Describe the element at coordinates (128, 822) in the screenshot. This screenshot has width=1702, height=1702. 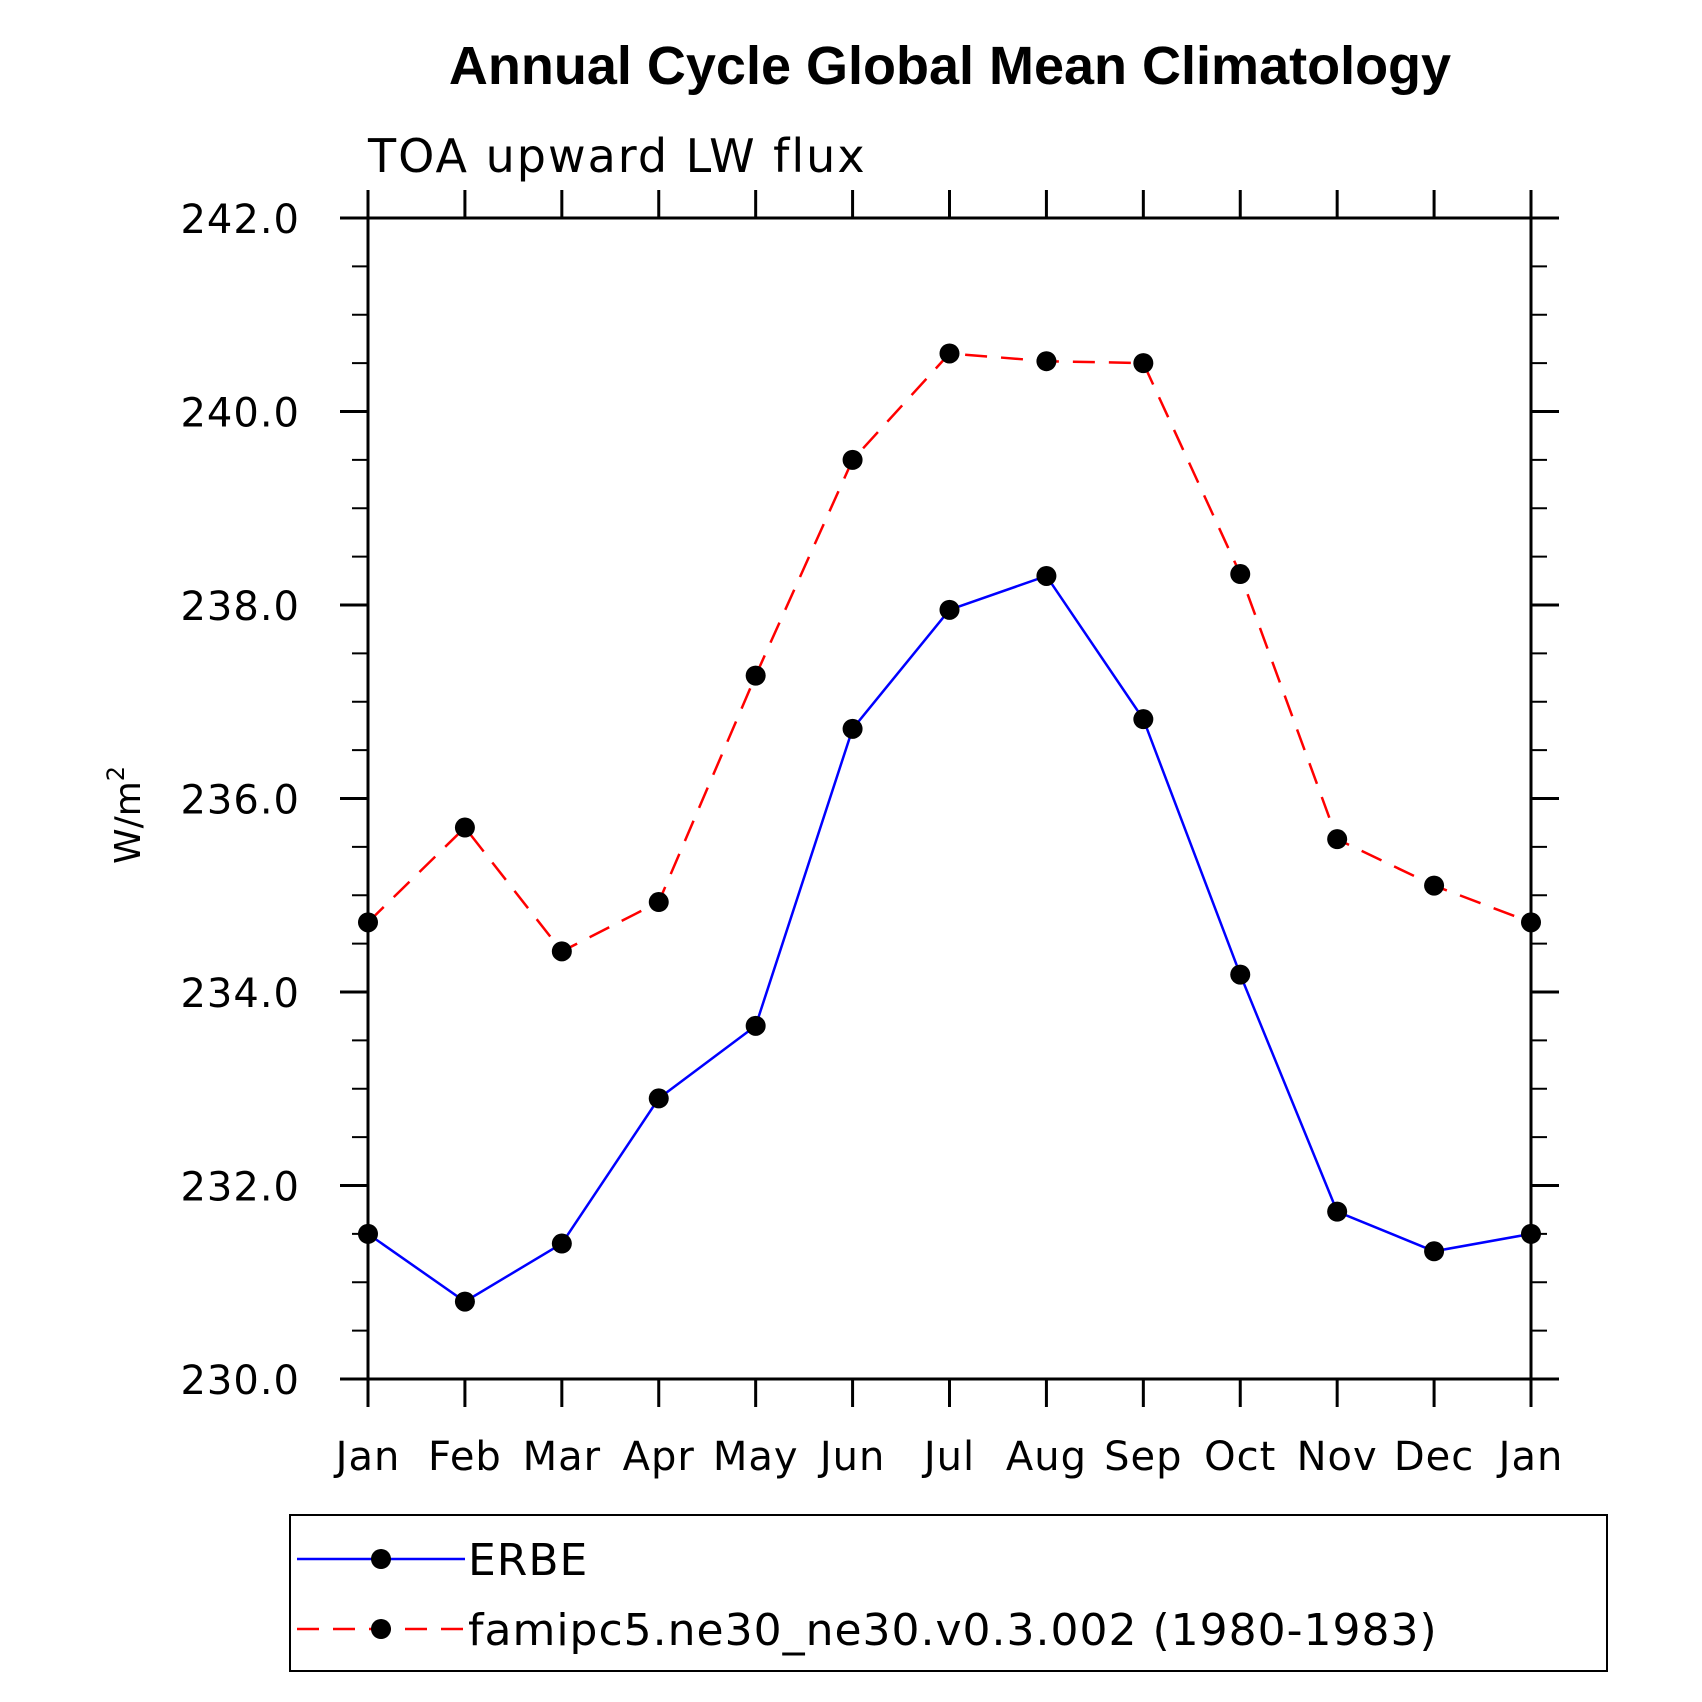
I see `y-axis-label-base: W/m` at that location.